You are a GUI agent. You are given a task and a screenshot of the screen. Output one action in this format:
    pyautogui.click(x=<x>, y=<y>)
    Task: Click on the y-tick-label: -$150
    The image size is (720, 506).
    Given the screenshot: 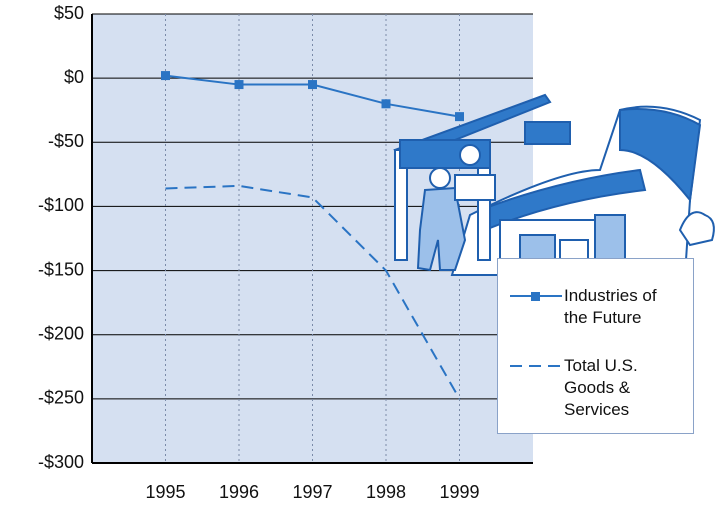 What is the action you would take?
    pyautogui.click(x=61, y=269)
    